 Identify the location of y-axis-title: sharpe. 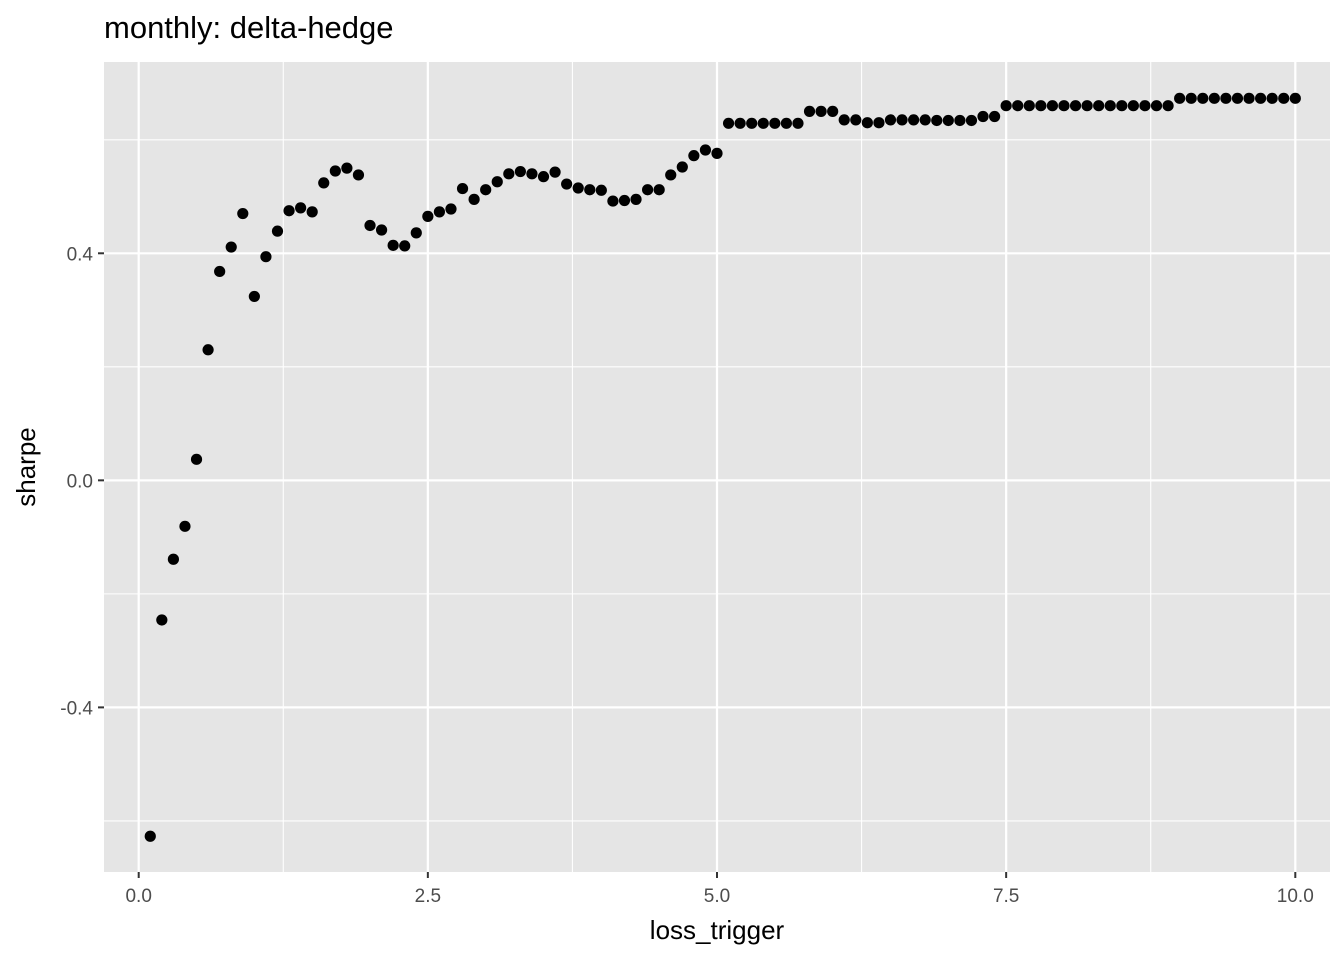
(26, 467).